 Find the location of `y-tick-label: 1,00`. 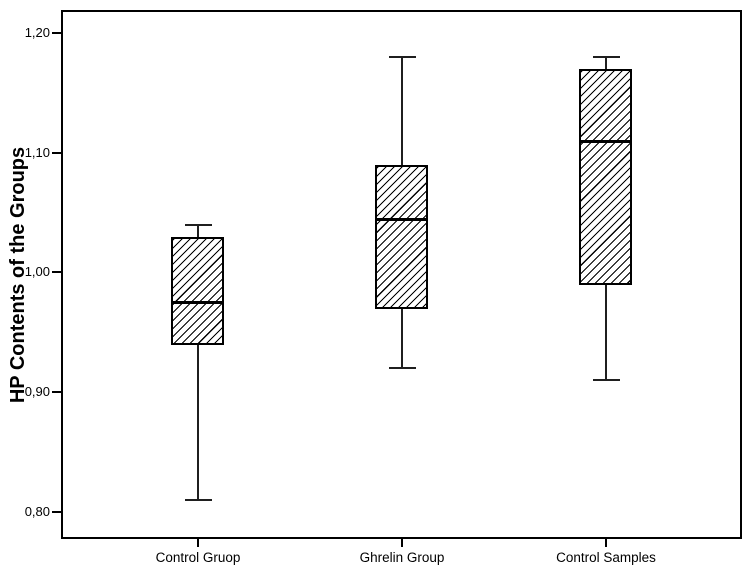

y-tick-label: 1,00 is located at coordinates (37, 271).